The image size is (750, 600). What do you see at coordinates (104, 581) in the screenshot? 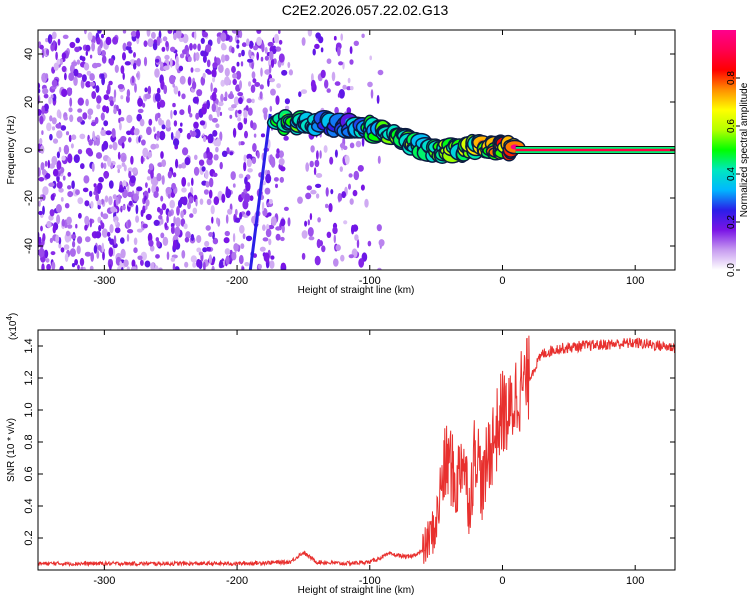
I see `x-tick-label: -300` at bounding box center [104, 581].